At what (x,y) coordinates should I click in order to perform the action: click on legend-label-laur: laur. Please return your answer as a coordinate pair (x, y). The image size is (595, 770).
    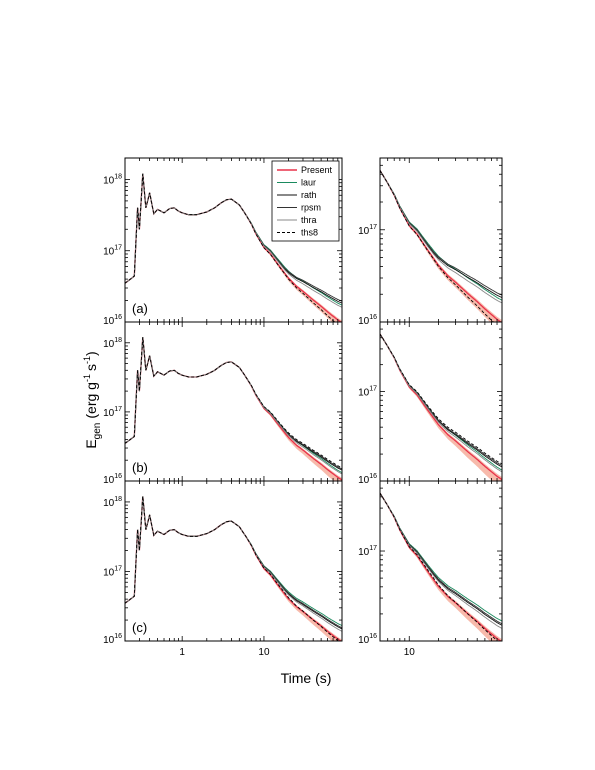
    Looking at the image, I should click on (308, 183).